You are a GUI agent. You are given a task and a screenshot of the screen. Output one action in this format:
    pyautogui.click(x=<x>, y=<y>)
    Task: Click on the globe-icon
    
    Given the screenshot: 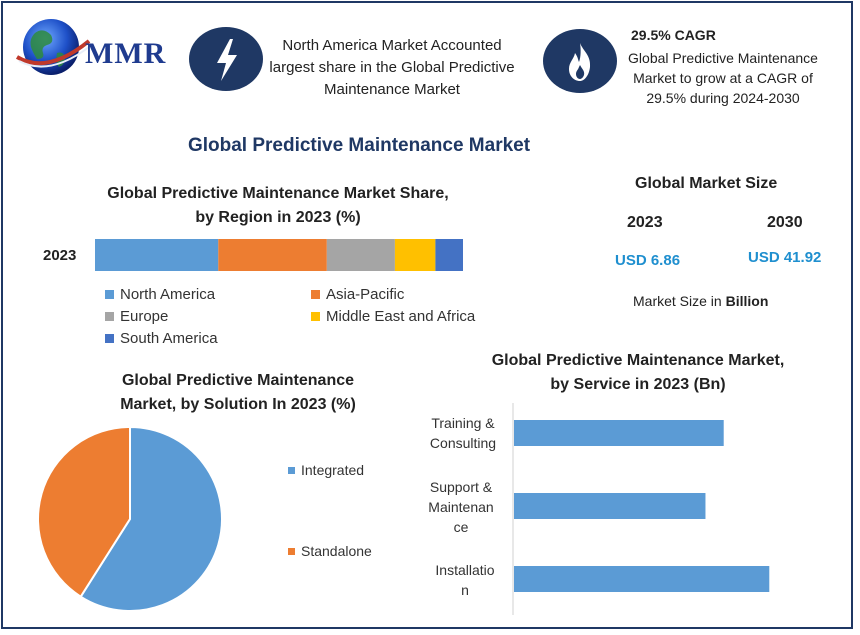 What is the action you would take?
    pyautogui.click(x=53, y=47)
    